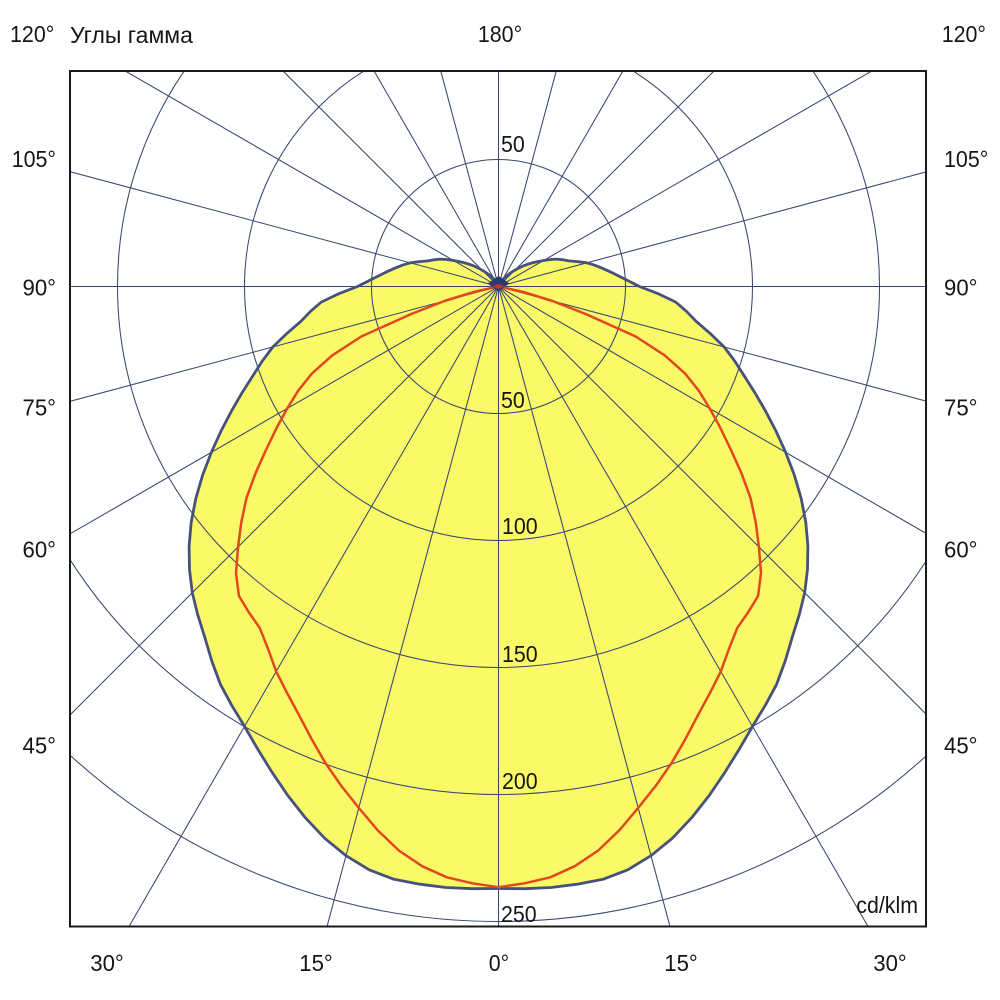  What do you see at coordinates (520, 526) in the screenshot?
I see `svg-text: 100` at bounding box center [520, 526].